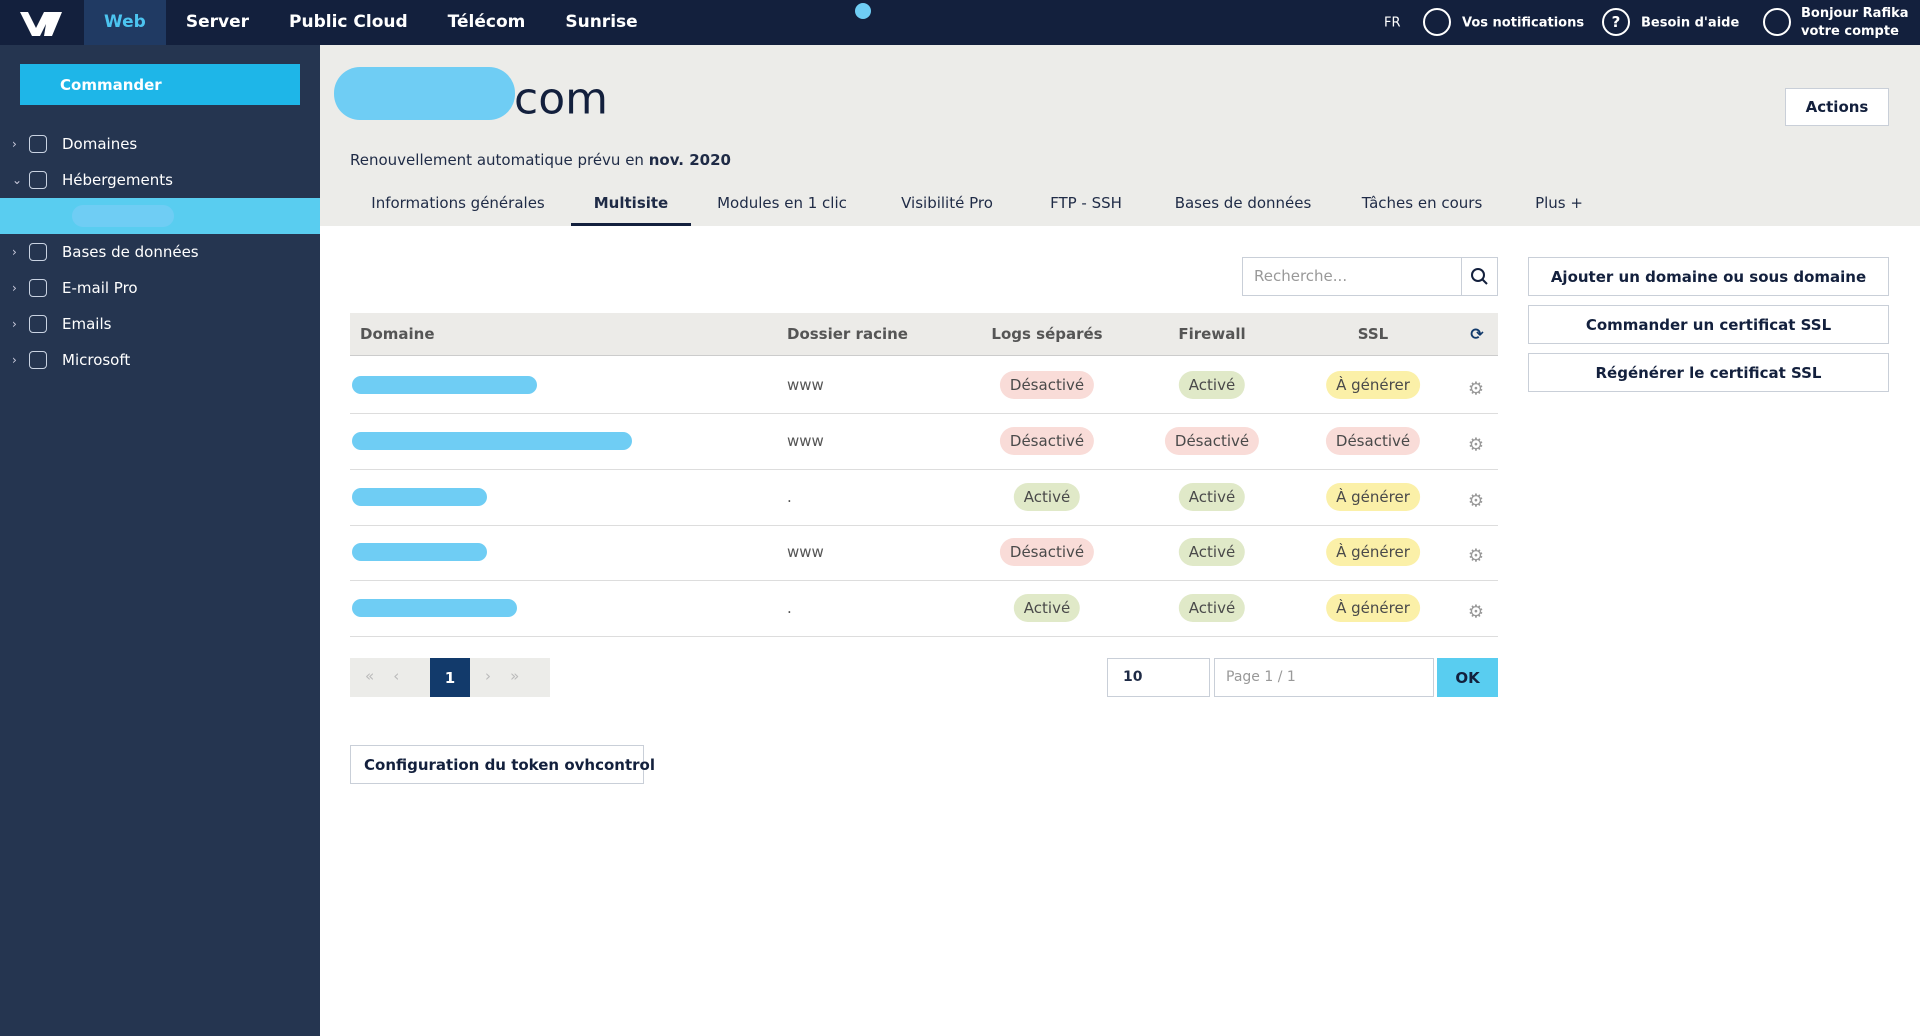  What do you see at coordinates (1559, 203) in the screenshot?
I see `tab: Plus +` at bounding box center [1559, 203].